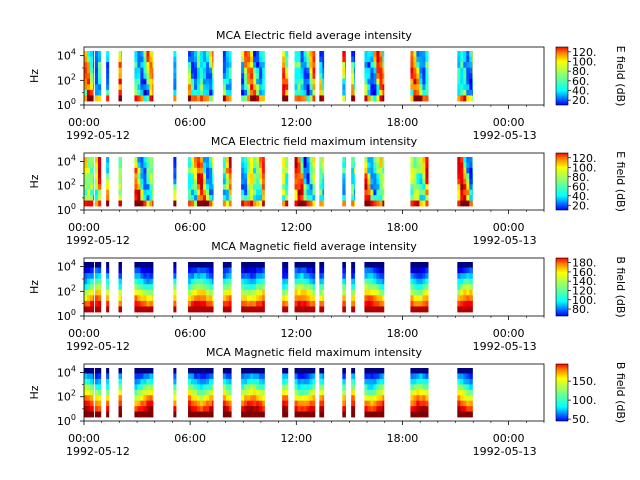  Describe the element at coordinates (66, 266) in the screenshot. I see `y-tick-label: 10⁴` at that location.